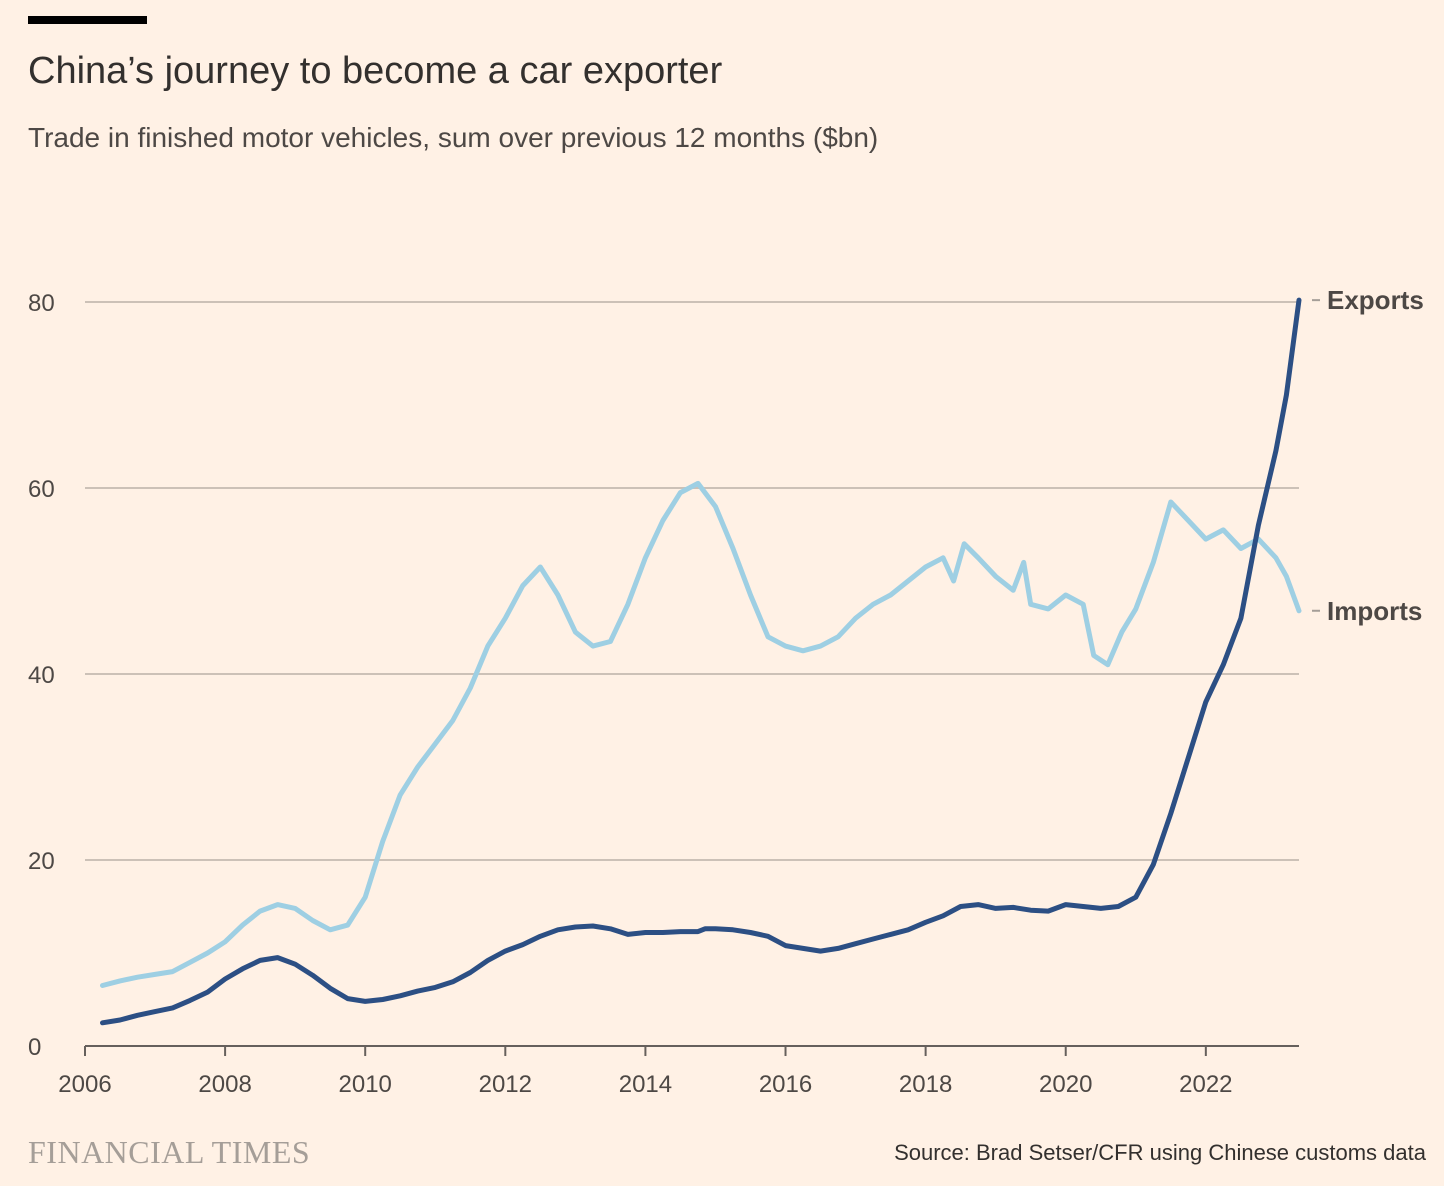 The width and height of the screenshot is (1444, 1186). Describe the element at coordinates (41, 489) in the screenshot. I see `y-tick-label-60: 60` at that location.